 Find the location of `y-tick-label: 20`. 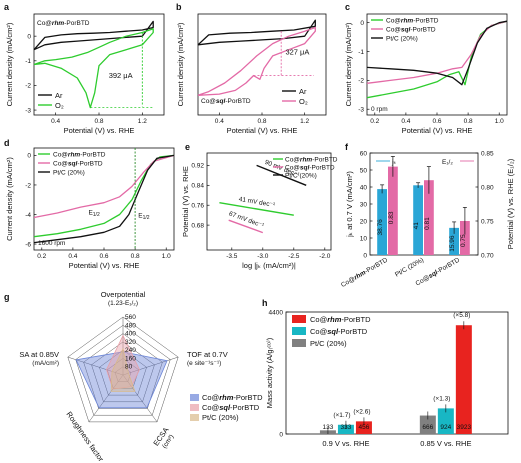

y-tick-label: 20 is located at coordinates (364, 221).